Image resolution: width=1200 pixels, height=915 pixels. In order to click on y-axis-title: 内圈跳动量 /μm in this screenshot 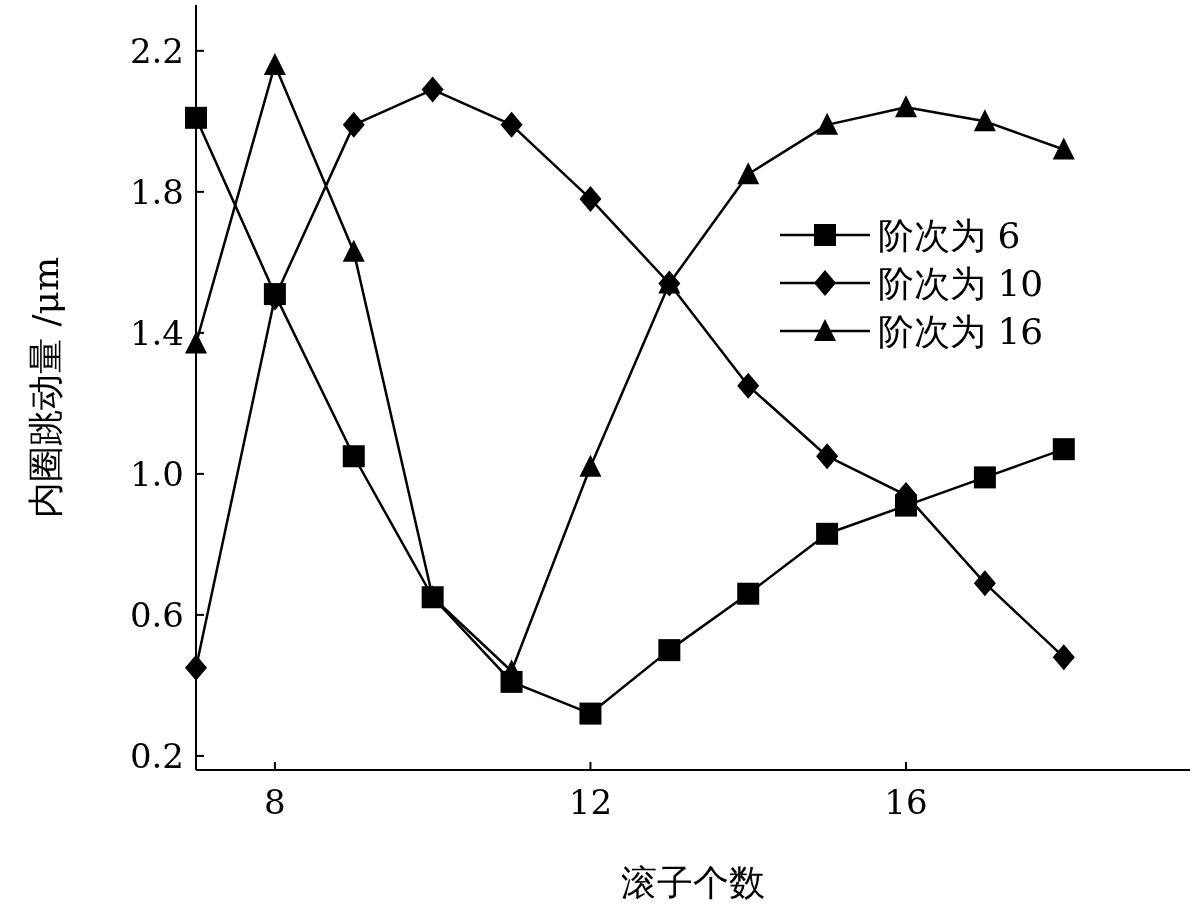, I will do `click(45, 387)`.